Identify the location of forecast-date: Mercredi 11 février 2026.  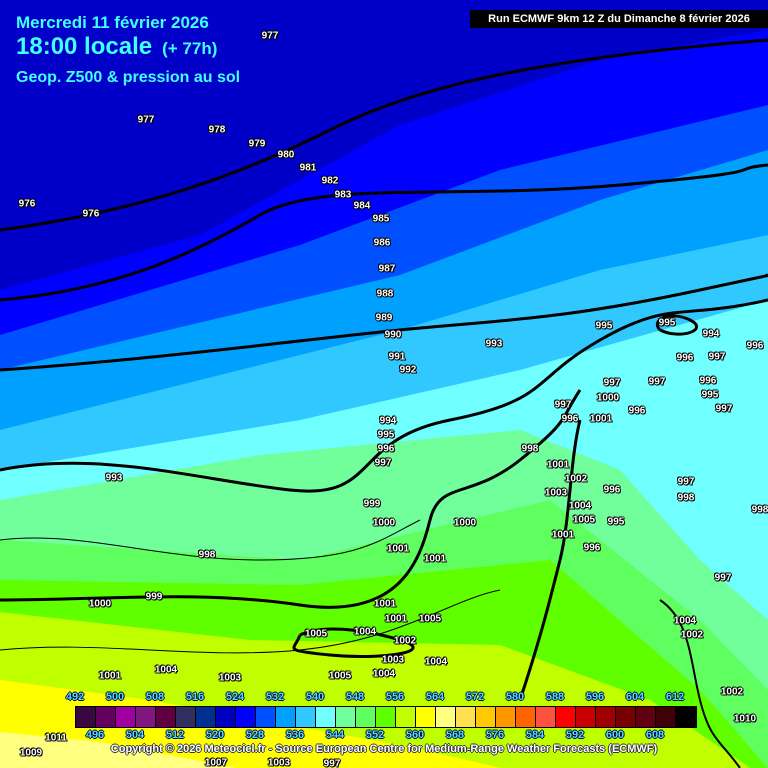
(112, 22).